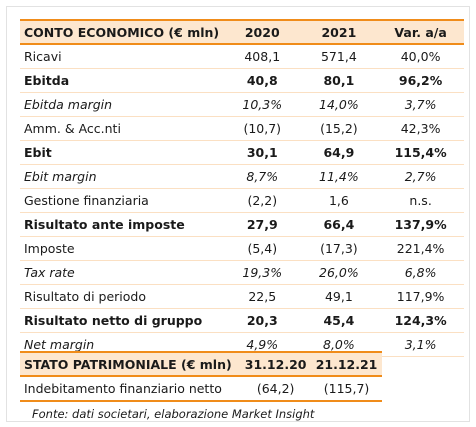  Describe the element at coordinates (122, 32) in the screenshot. I see `income-header-label: CONTO ECONOMICO (€ mln)` at that location.